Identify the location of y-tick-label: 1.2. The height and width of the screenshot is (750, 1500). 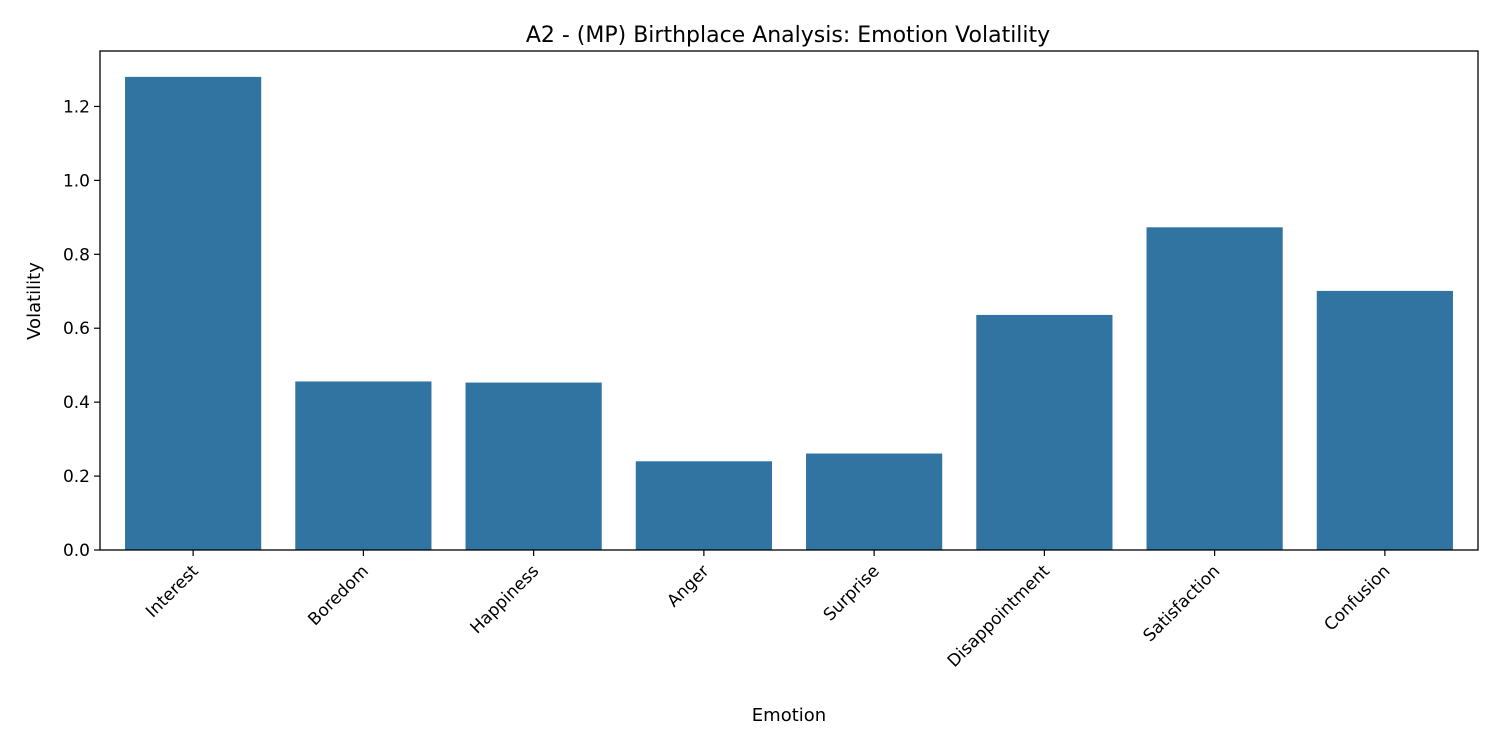
(76, 107).